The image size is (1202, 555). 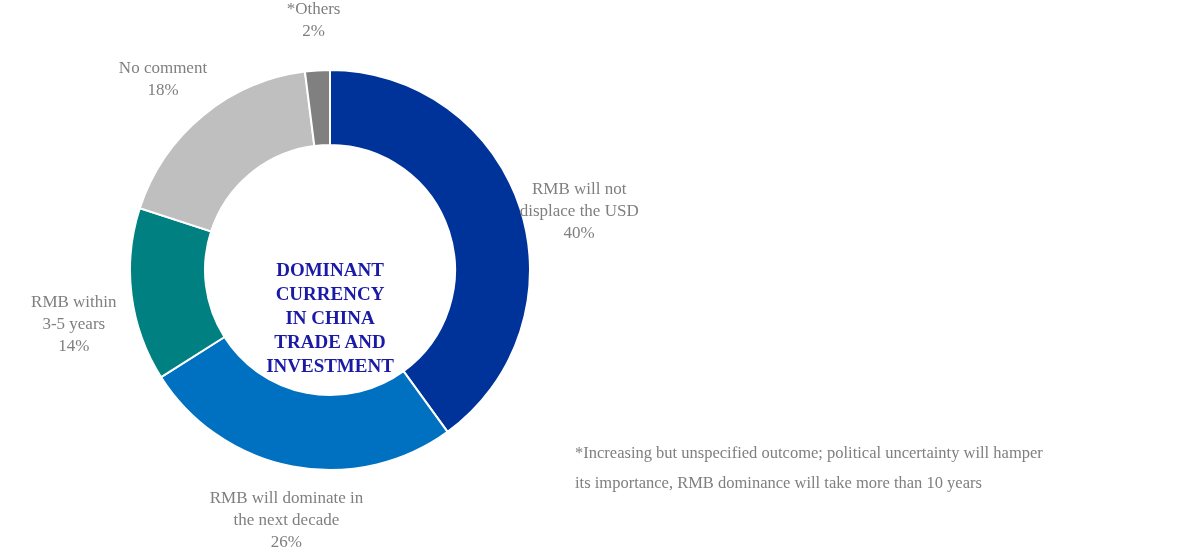 I want to click on data-label: 2%, so click(x=313, y=30).